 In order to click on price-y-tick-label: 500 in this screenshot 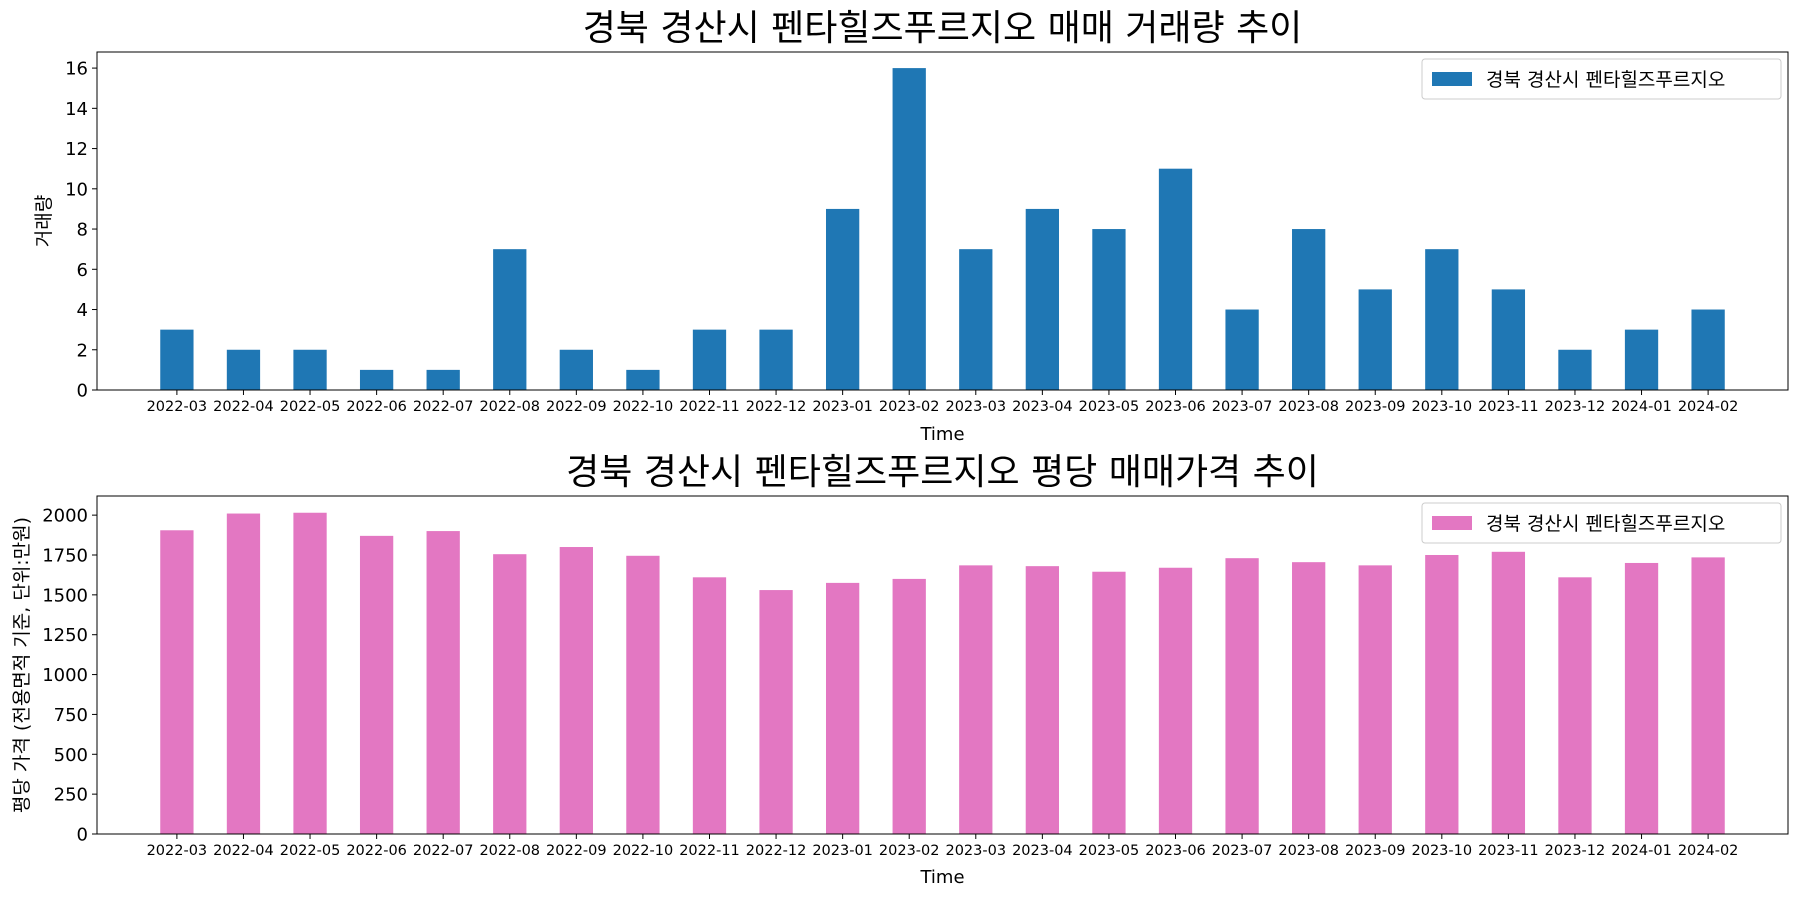, I will do `click(71, 755)`.